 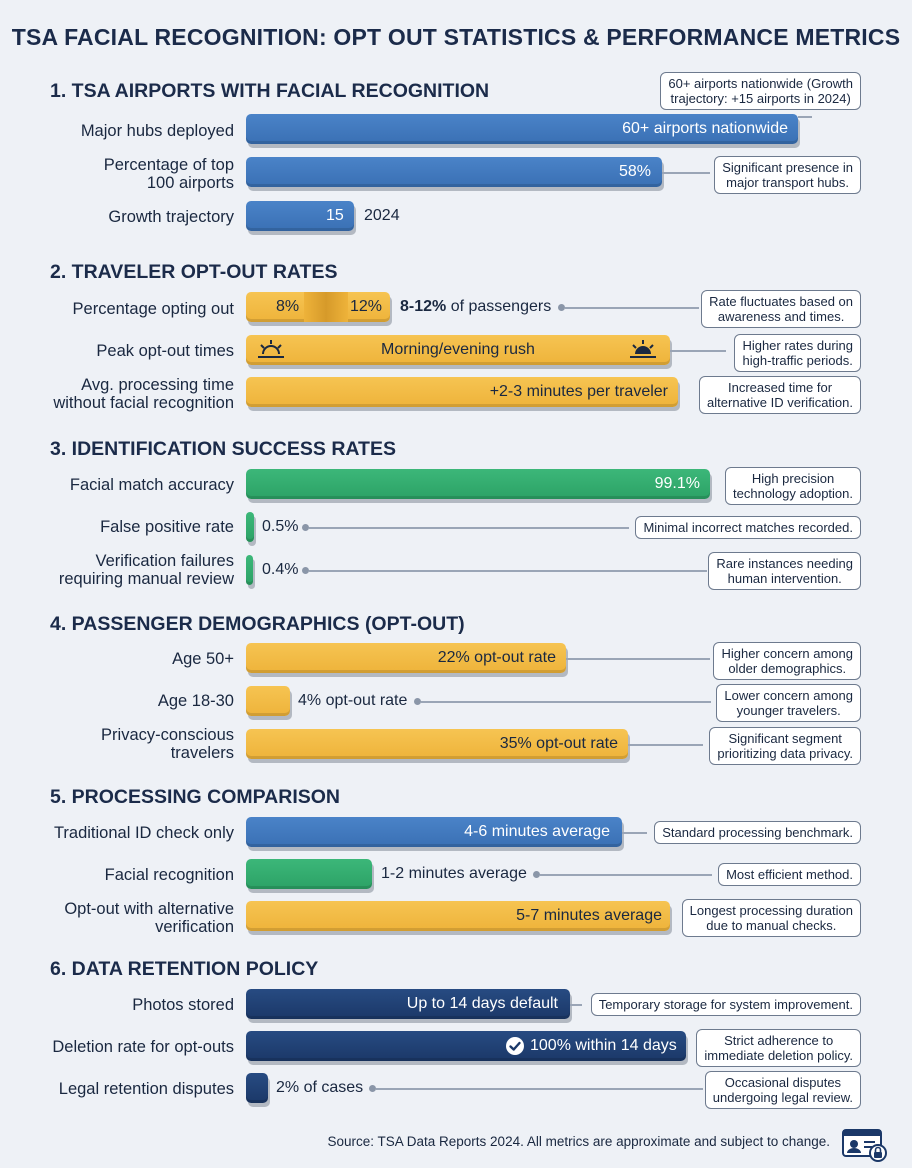 I want to click on note-text: Higher concern among older demographics., so click(x=787, y=661).